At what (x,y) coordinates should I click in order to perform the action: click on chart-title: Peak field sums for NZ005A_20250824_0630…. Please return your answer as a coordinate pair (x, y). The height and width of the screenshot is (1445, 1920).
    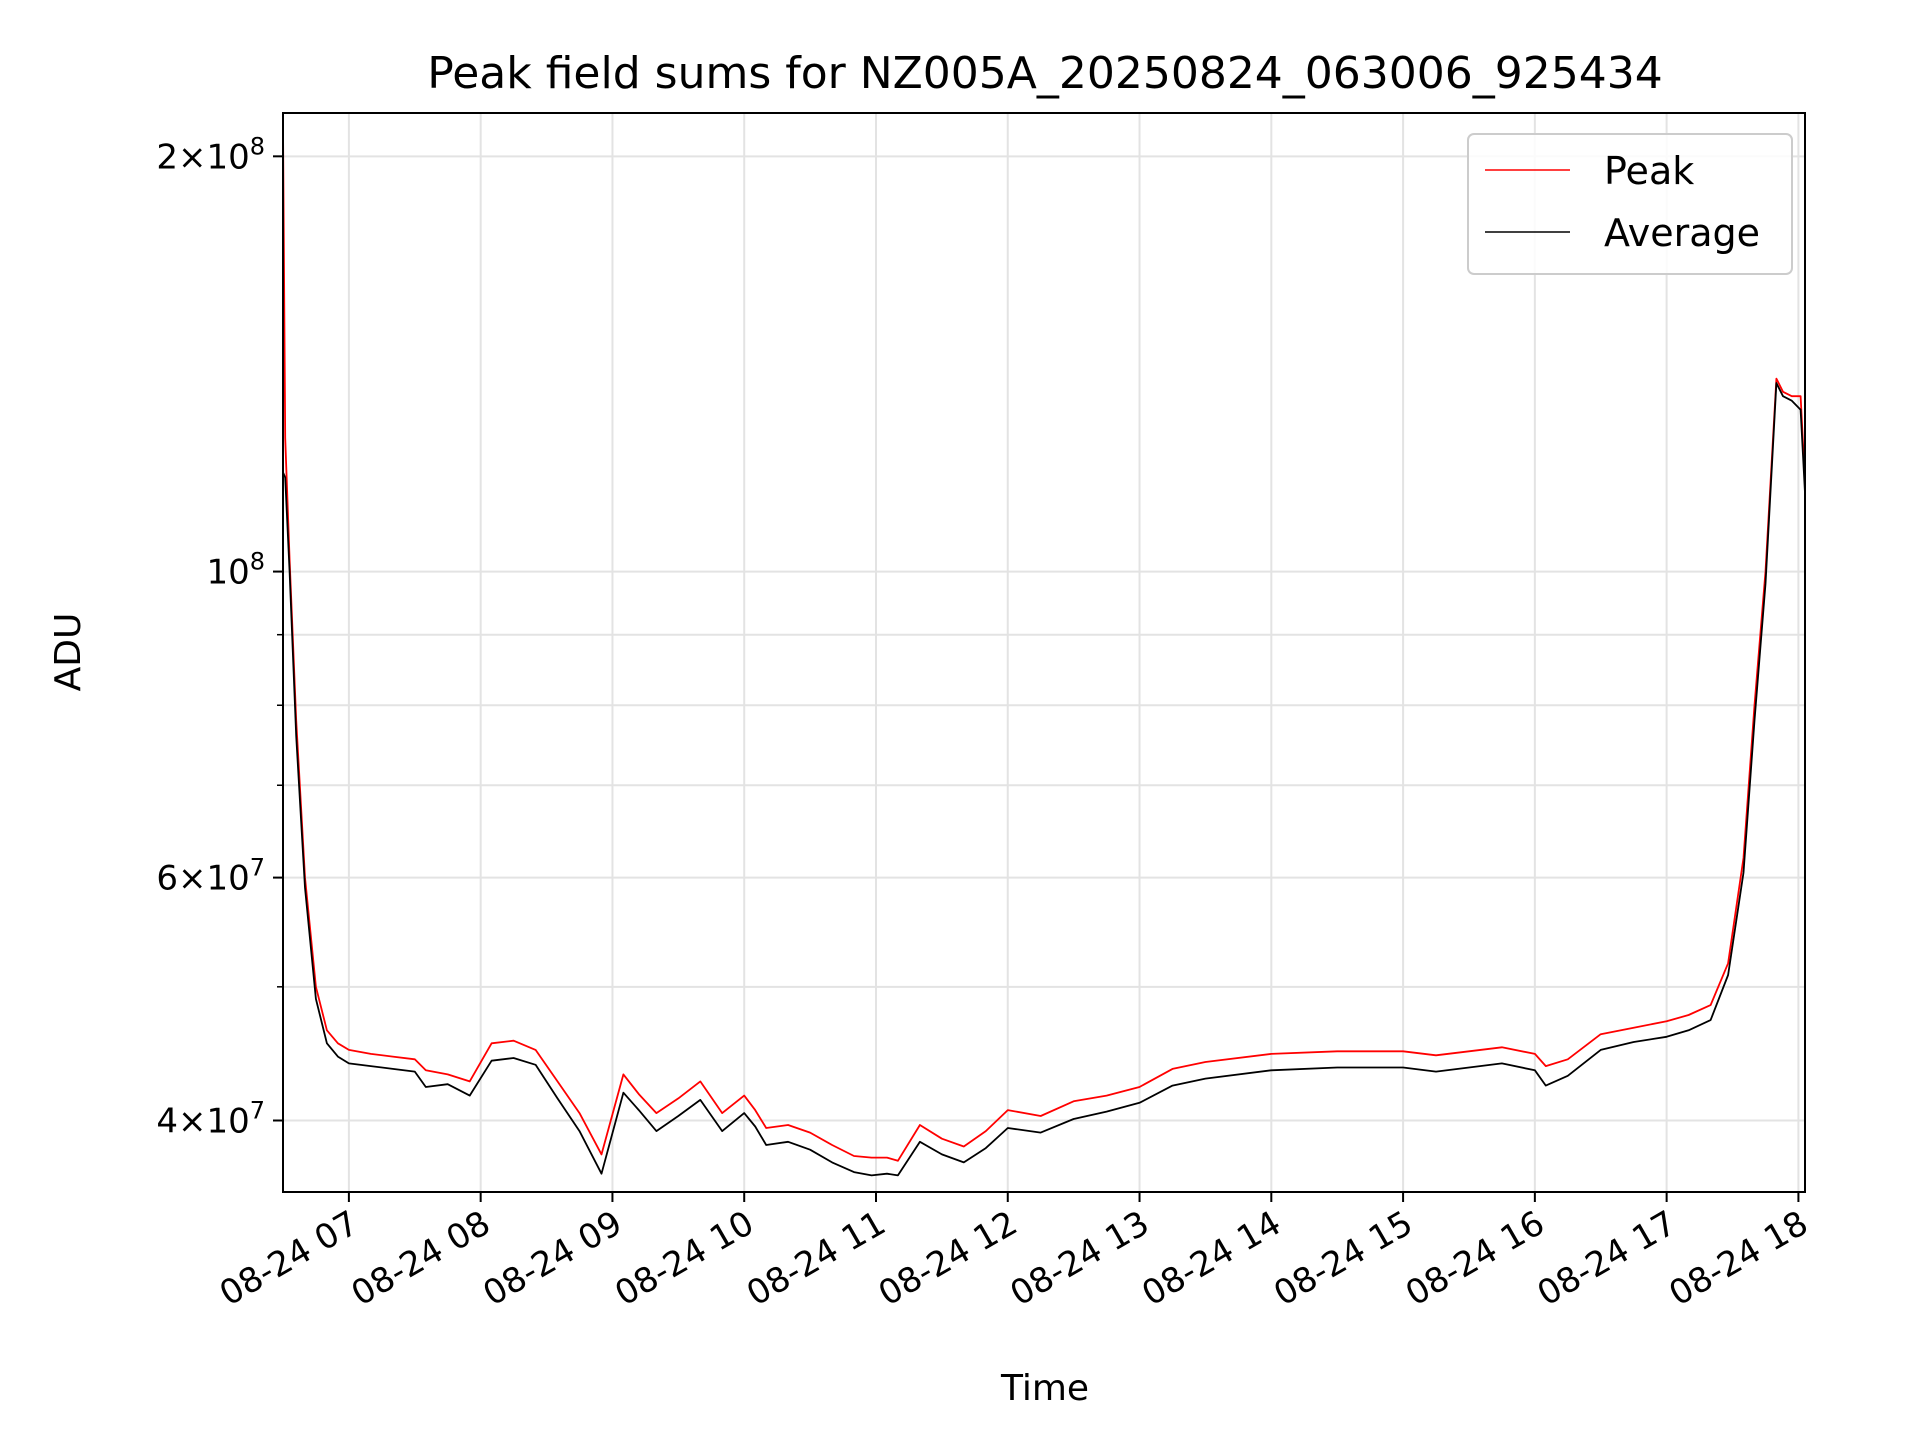
    Looking at the image, I should click on (1044, 73).